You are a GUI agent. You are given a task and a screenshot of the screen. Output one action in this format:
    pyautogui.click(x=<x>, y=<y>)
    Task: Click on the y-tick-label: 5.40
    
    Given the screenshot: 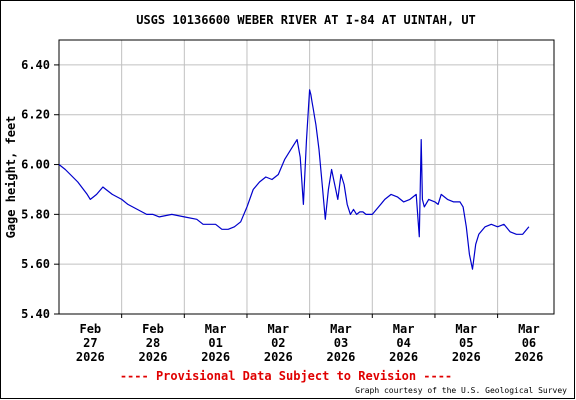 What is the action you would take?
    pyautogui.click(x=35, y=314)
    